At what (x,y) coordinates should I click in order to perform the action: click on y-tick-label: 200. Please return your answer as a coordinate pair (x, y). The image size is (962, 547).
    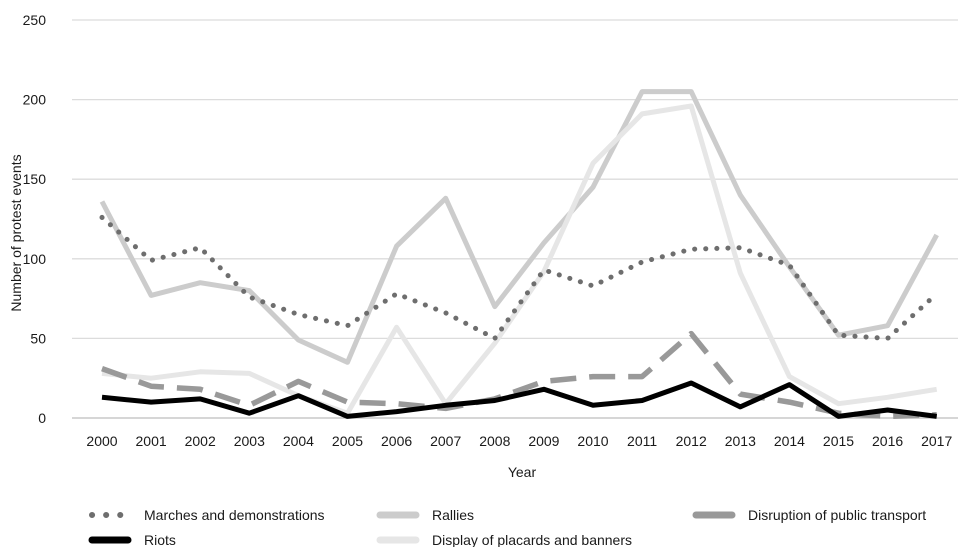
    Looking at the image, I should click on (35, 100).